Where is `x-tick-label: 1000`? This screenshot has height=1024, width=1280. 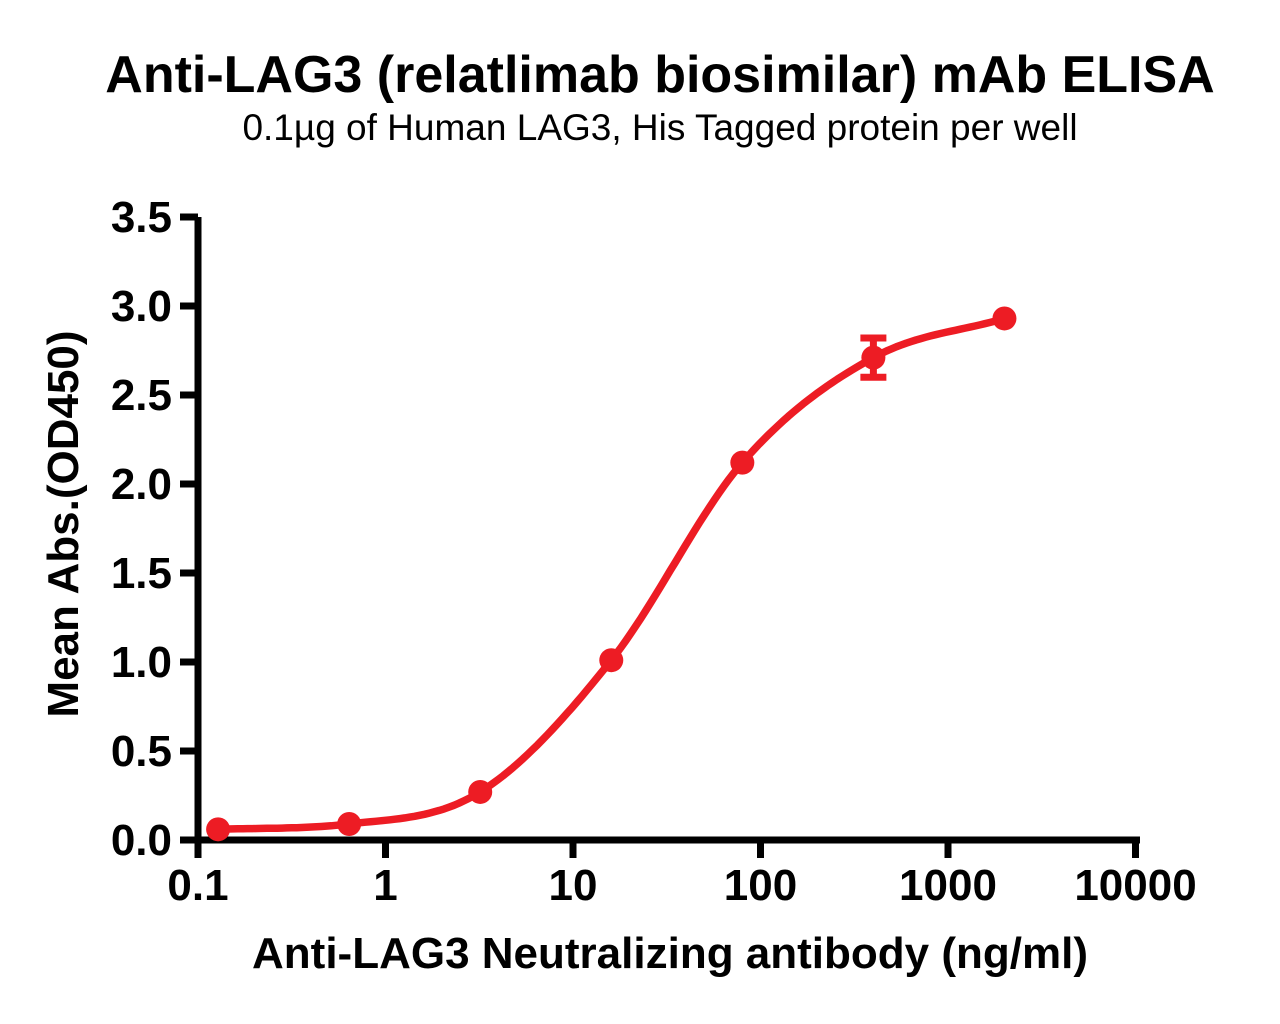 x-tick-label: 1000 is located at coordinates (948, 885).